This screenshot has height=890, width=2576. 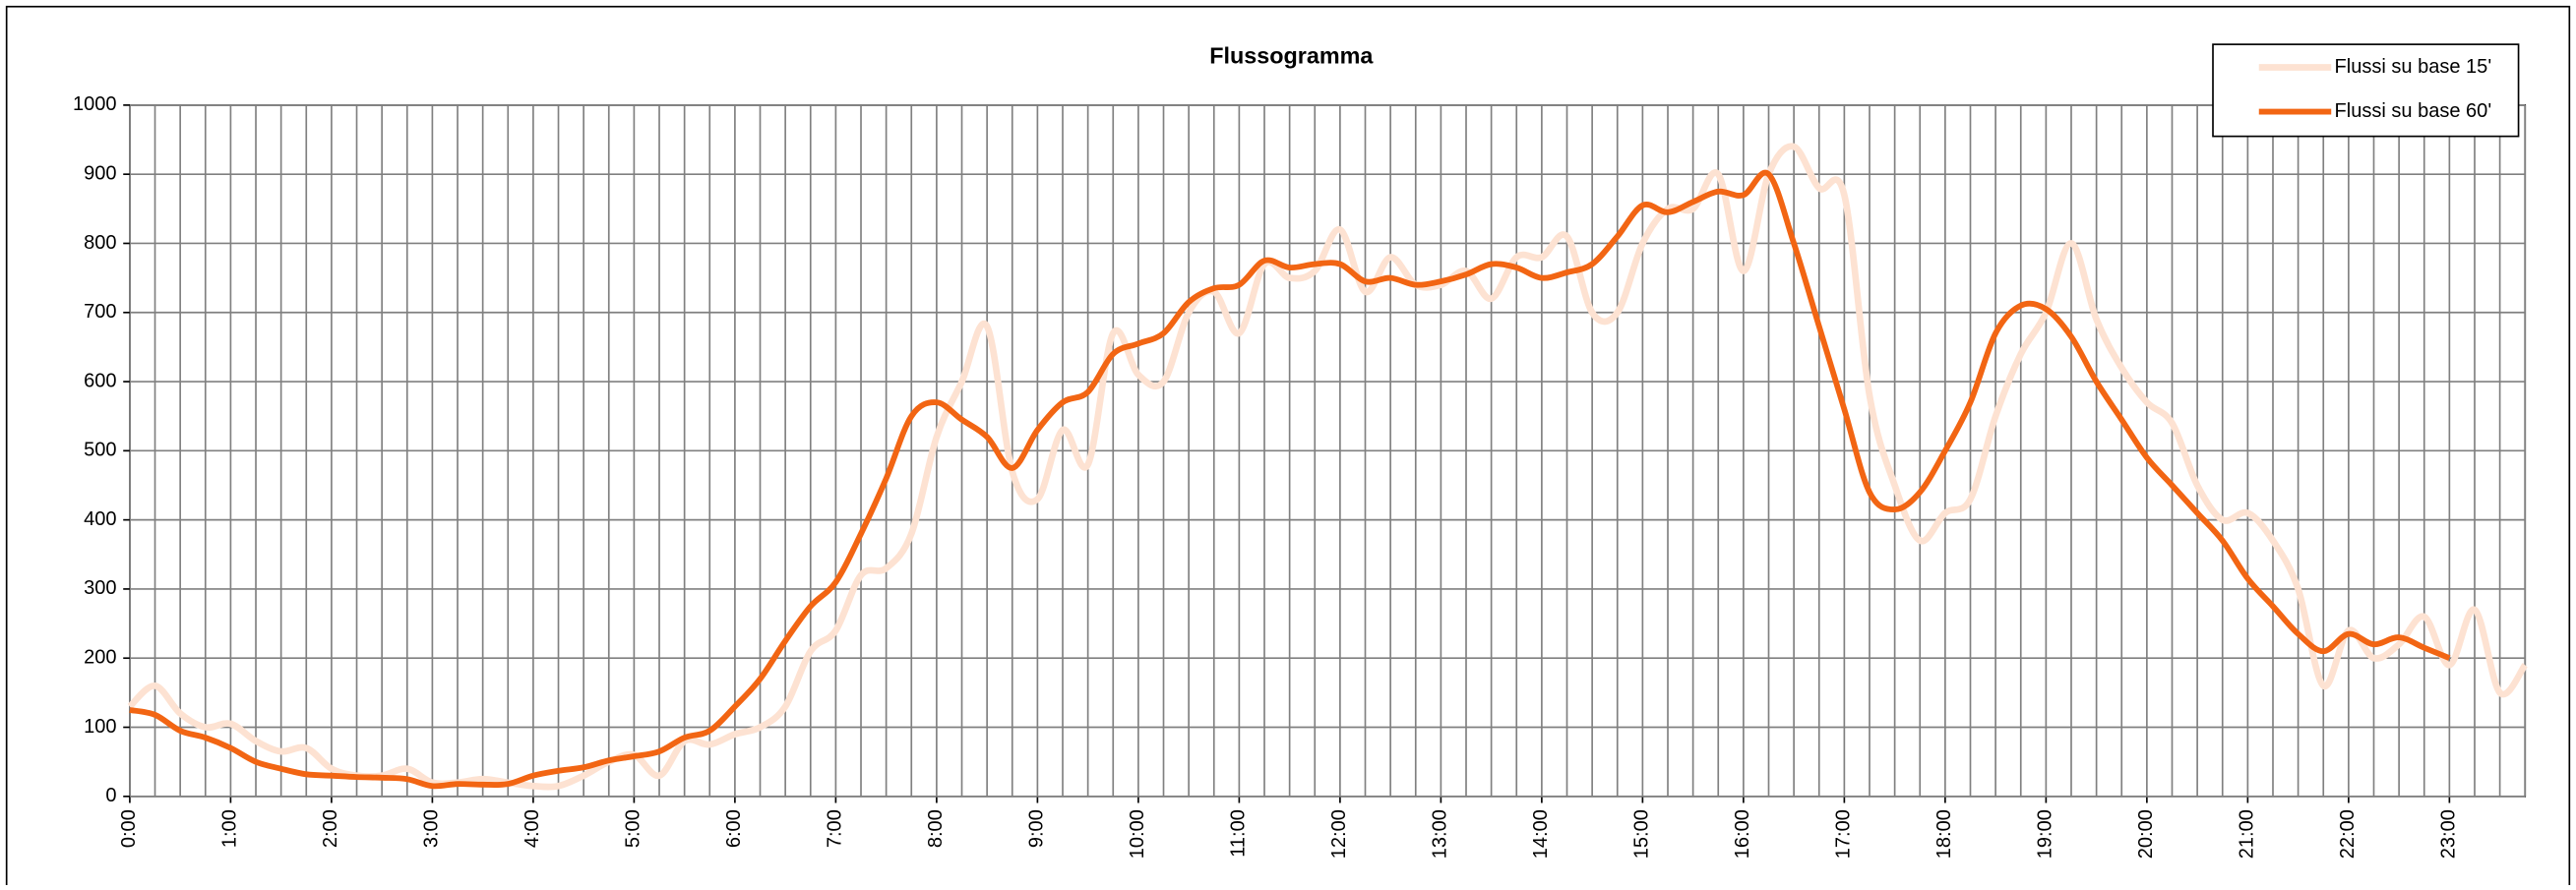 I want to click on legend-box, so click(x=2366, y=90).